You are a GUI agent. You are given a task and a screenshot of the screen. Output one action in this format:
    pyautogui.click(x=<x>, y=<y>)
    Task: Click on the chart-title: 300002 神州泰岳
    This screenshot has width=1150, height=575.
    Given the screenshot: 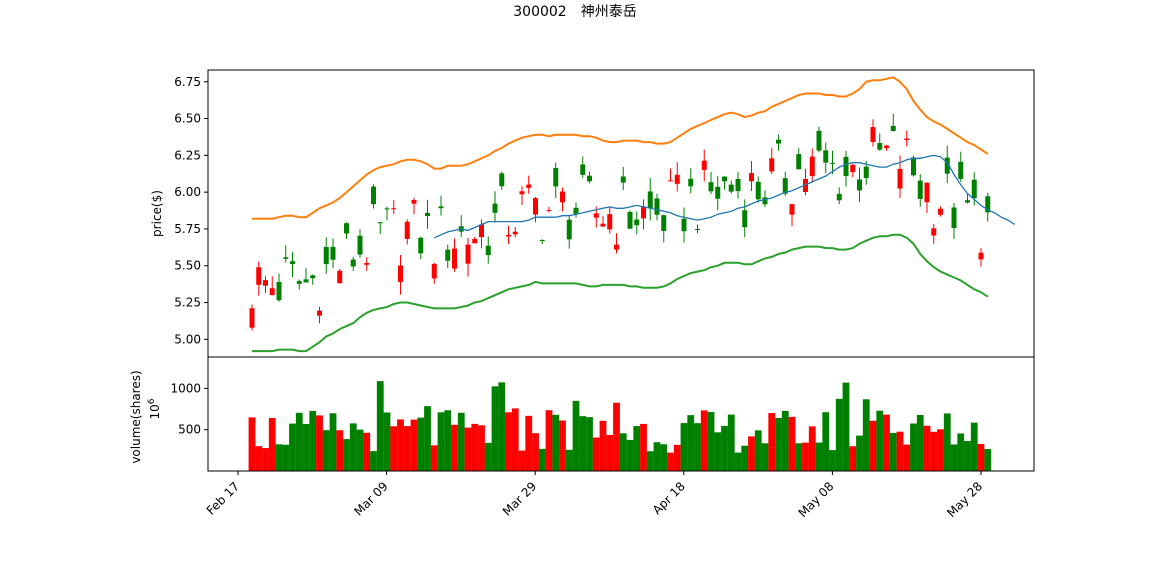 What is the action you would take?
    pyautogui.click(x=574, y=12)
    